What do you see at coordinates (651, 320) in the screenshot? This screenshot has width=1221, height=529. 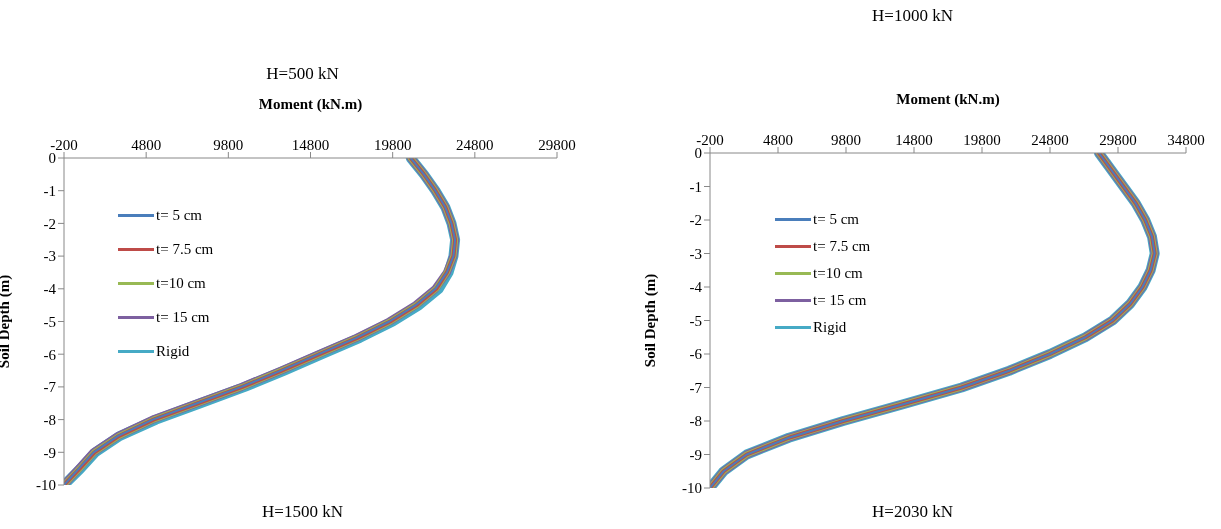 I see `y-axis-title: Soil Depth (m)` at bounding box center [651, 320].